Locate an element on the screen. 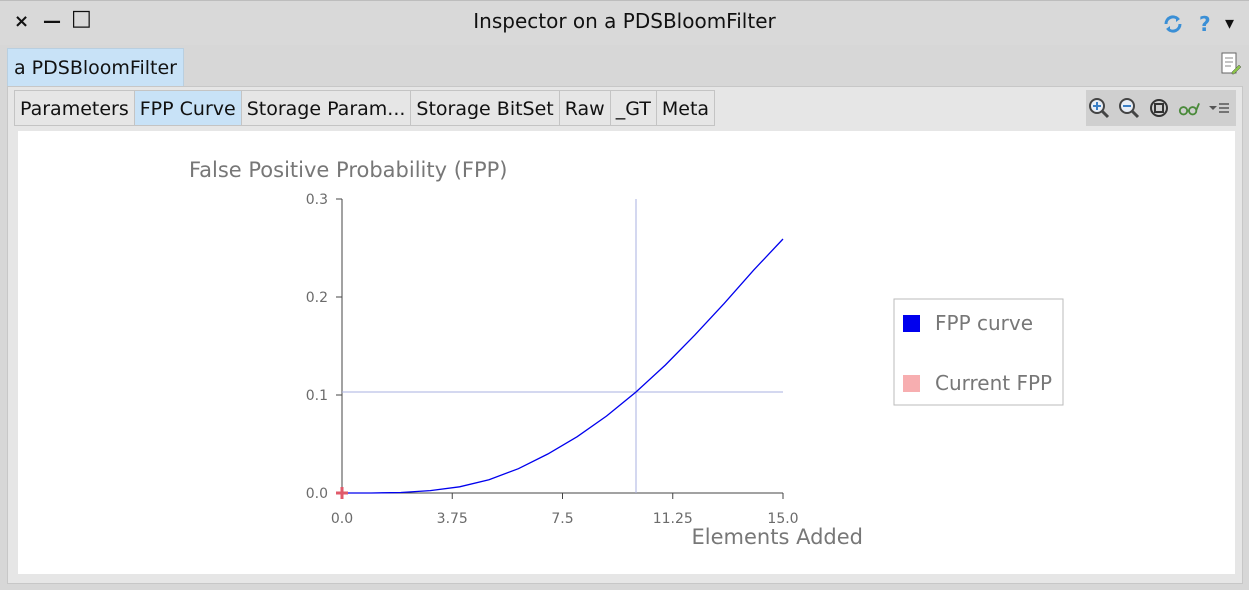 This screenshot has height=590, width=1249. object-tab: a PDSBloomFilter is located at coordinates (95, 67).